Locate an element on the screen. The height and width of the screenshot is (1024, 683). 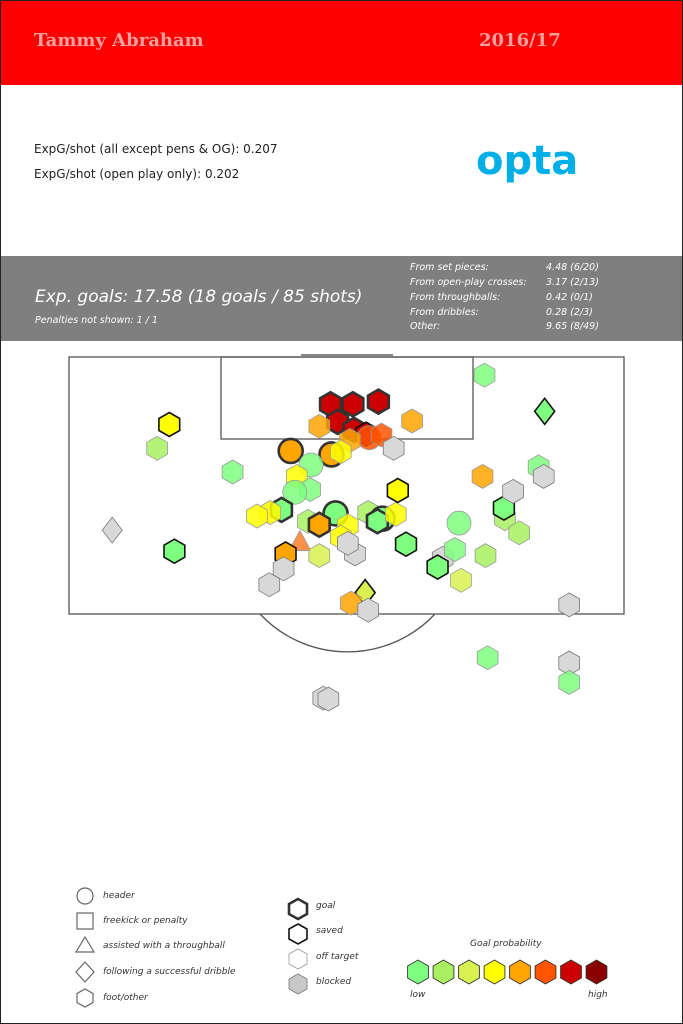
header-legend-icon is located at coordinates (85, 896).